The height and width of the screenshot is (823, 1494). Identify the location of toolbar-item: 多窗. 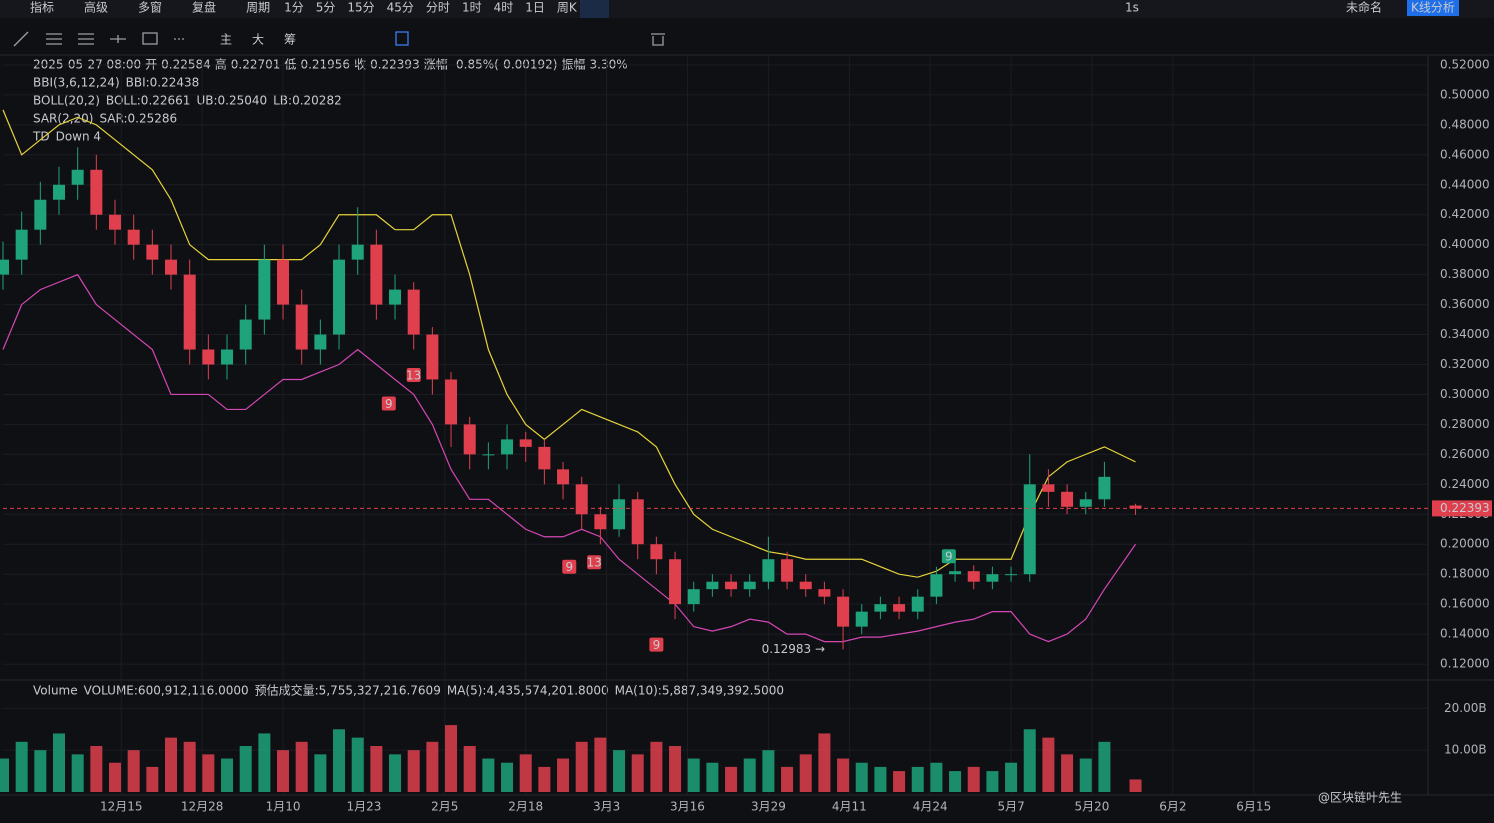
(150, 8).